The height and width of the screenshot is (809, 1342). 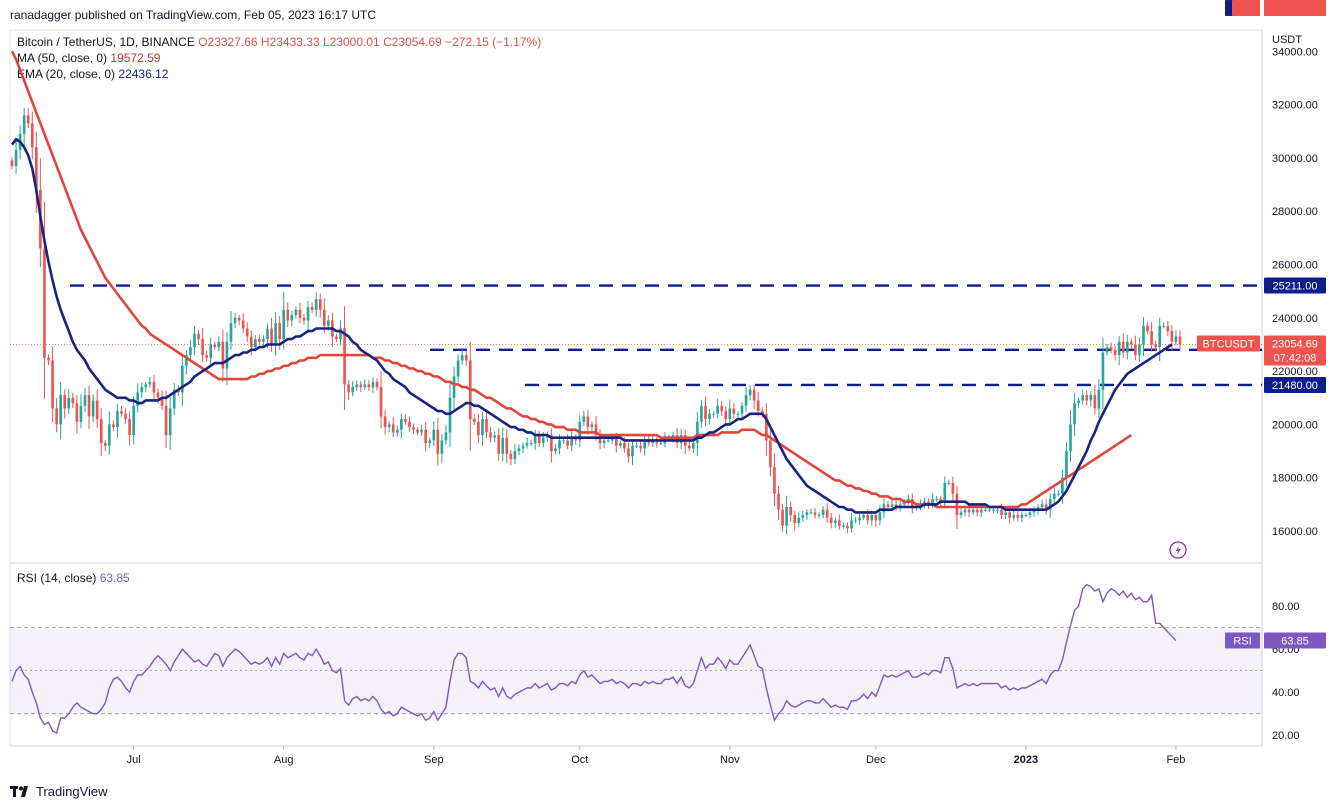 I want to click on rsi-tag-bg, so click(x=1242, y=640).